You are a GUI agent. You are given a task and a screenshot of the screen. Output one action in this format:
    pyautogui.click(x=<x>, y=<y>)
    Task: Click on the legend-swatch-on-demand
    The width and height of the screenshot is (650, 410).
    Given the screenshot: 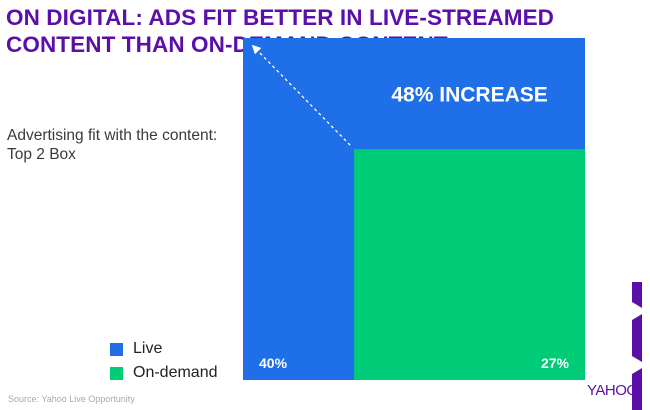 What is the action you would take?
    pyautogui.click(x=116, y=373)
    